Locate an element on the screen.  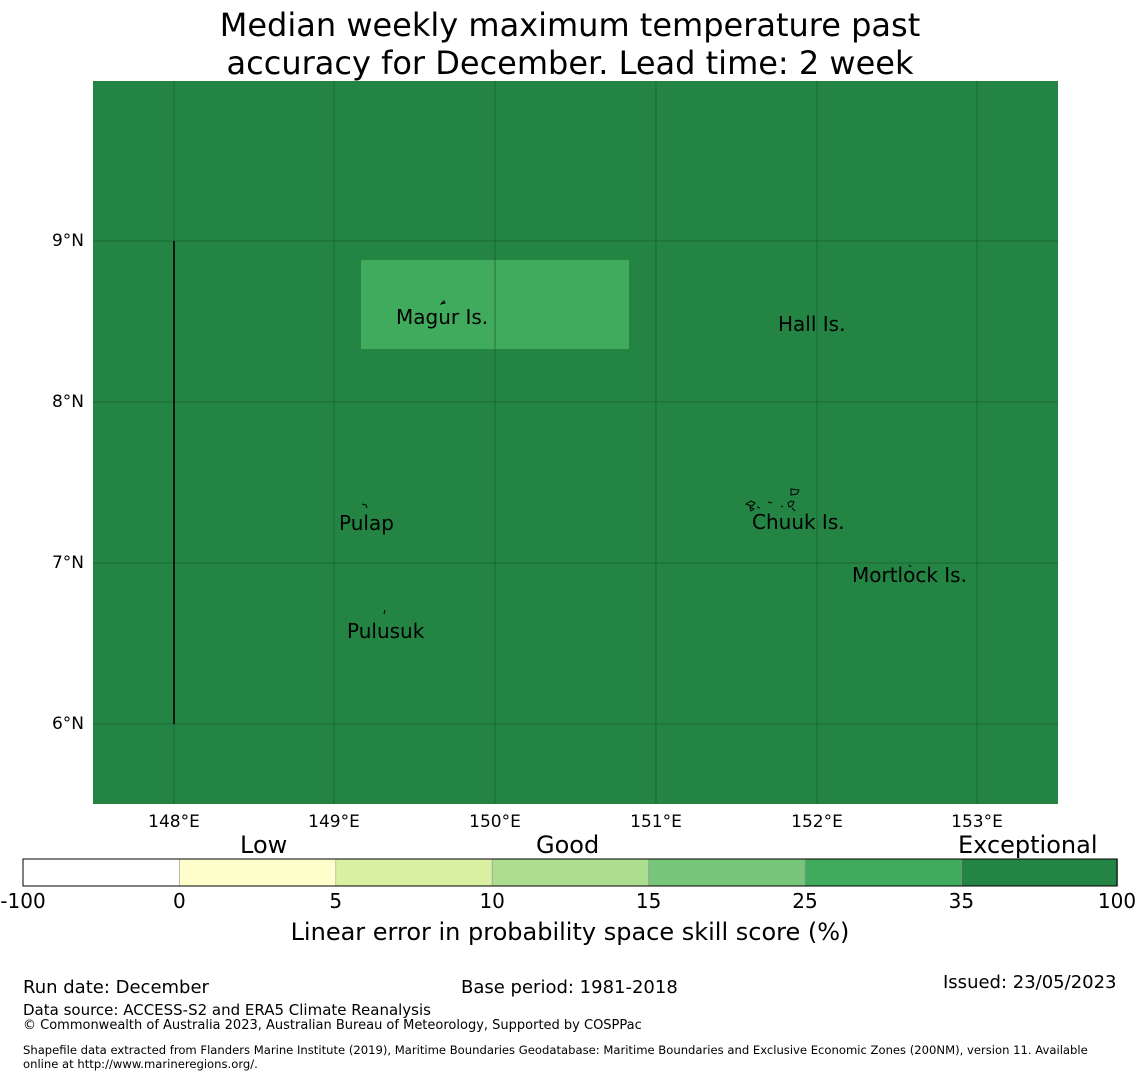
lat-label-8n: 8°N is located at coordinates (67, 402).